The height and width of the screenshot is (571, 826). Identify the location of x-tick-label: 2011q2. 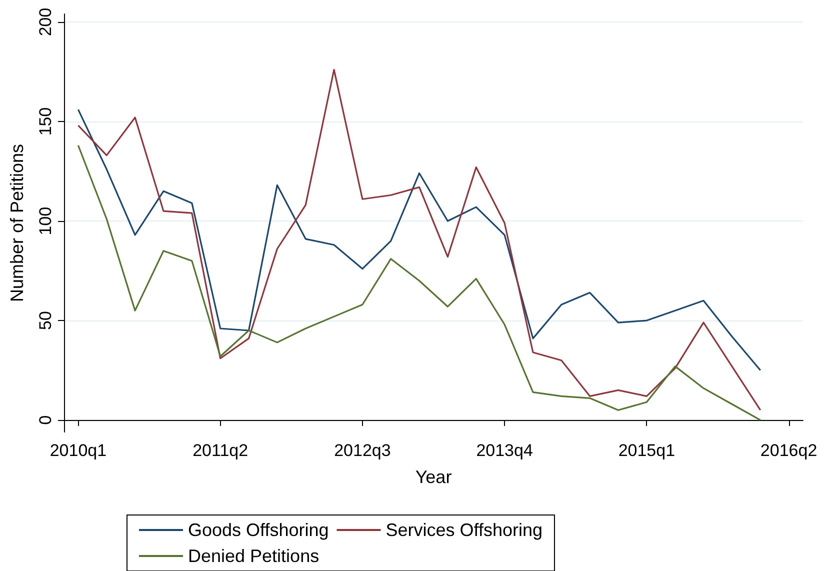
(220, 450).